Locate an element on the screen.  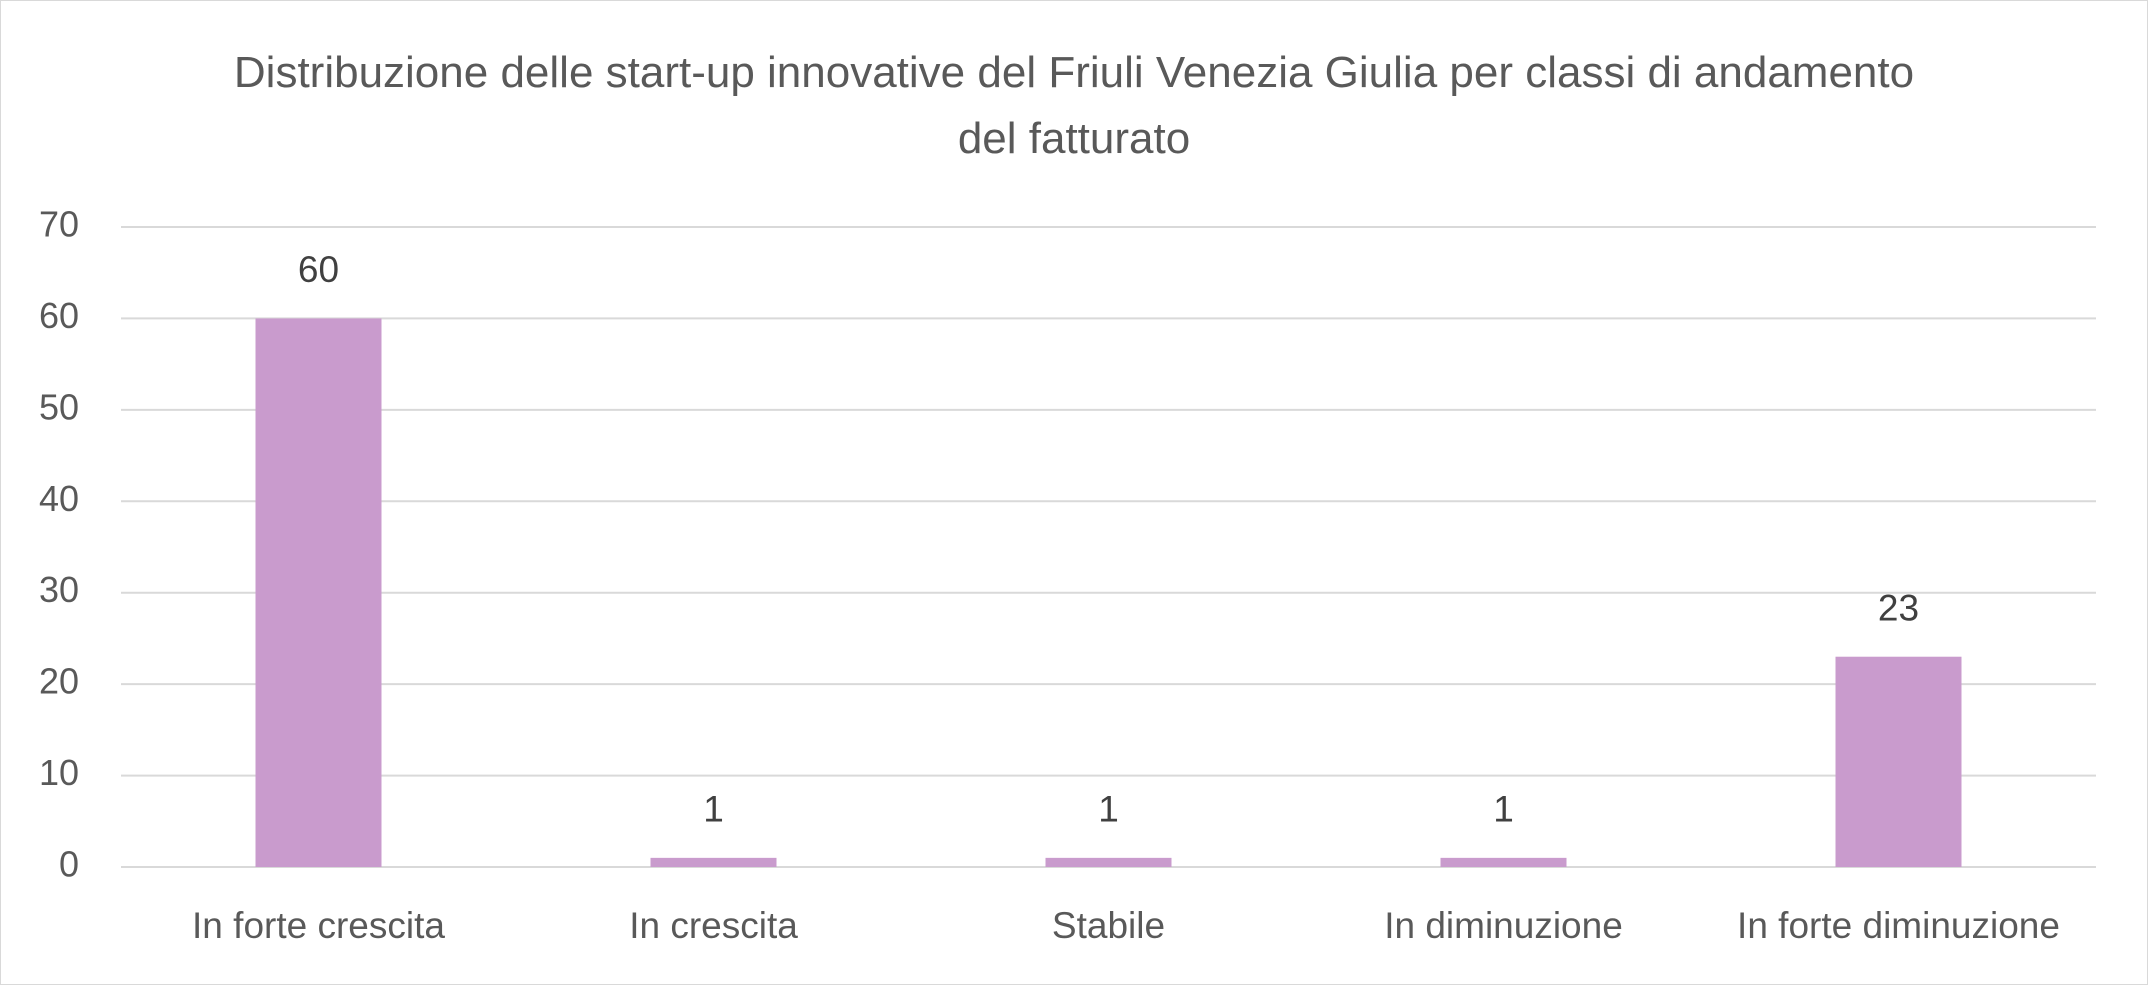
y-tick-label: 60 is located at coordinates (59, 315).